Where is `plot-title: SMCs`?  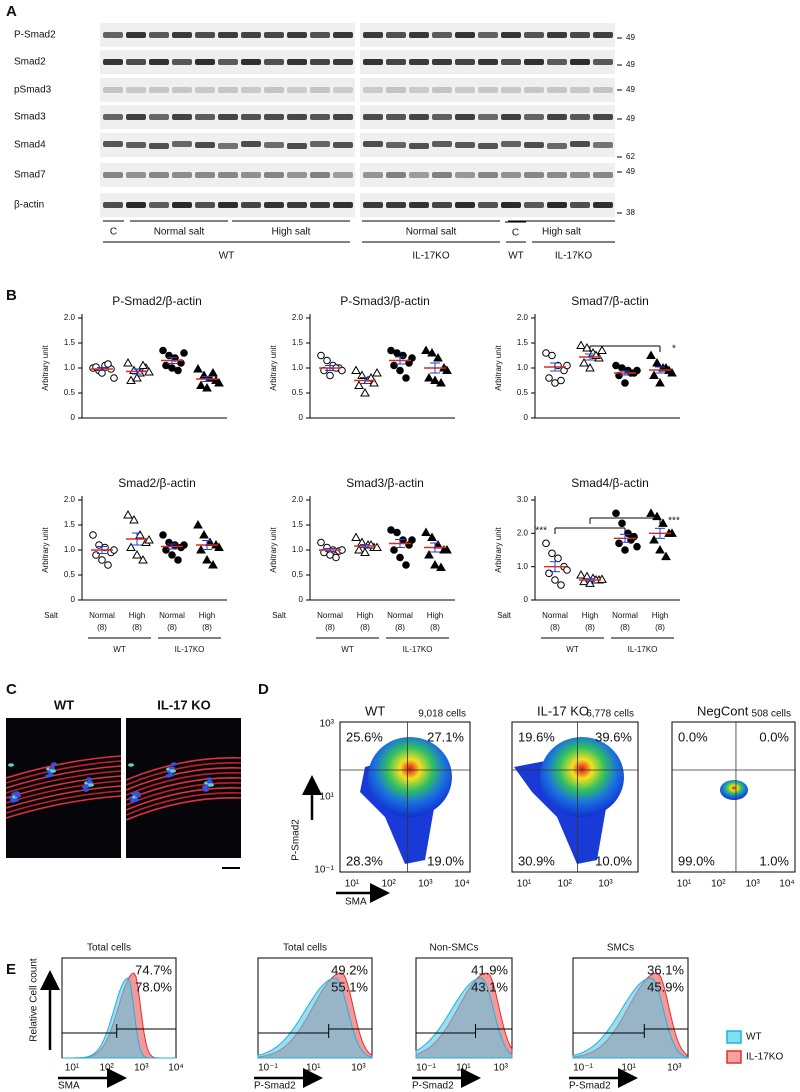
plot-title: SMCs is located at coordinates (620, 948).